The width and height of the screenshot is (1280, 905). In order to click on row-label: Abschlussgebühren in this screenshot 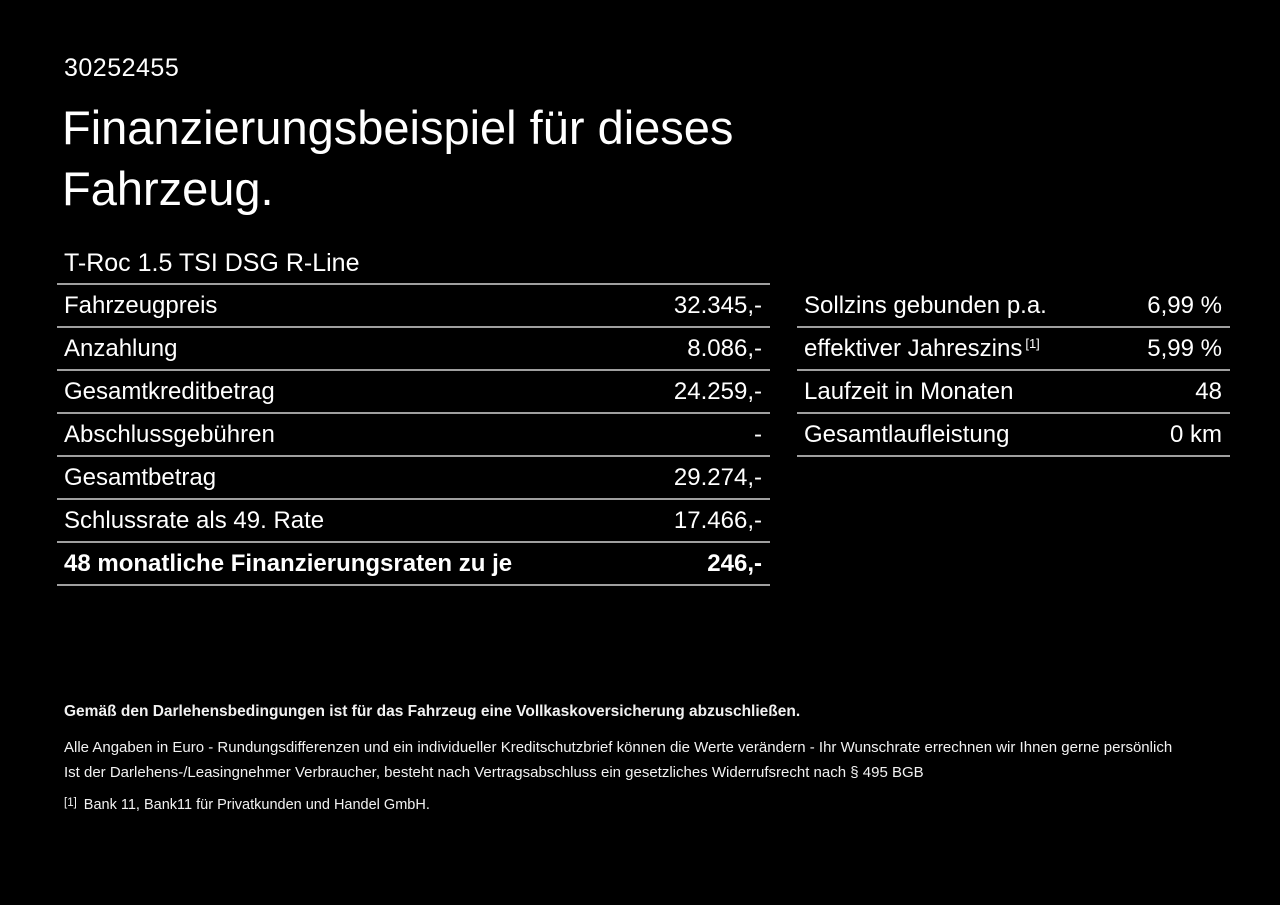, I will do `click(169, 434)`.